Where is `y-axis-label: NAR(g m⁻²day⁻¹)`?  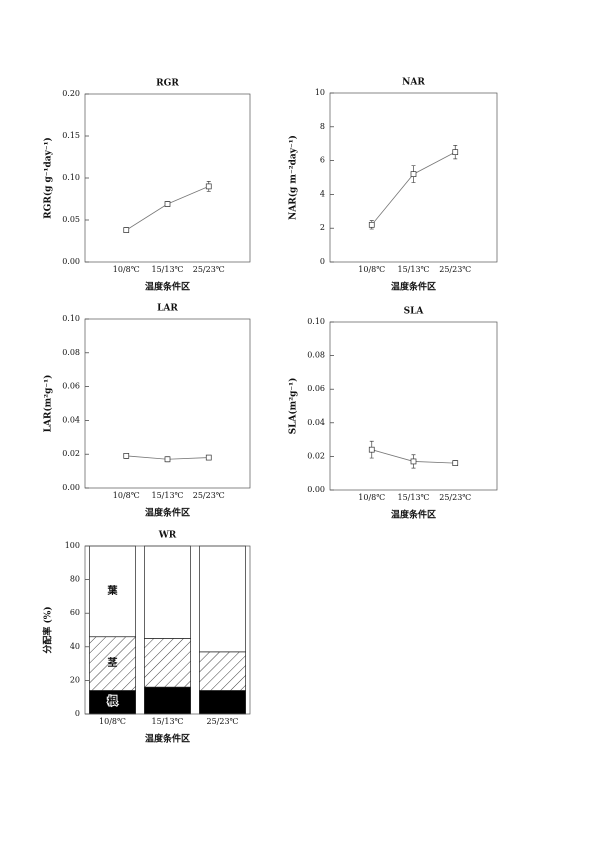
y-axis-label: NAR(g m⁻²day⁻¹) is located at coordinates (293, 177).